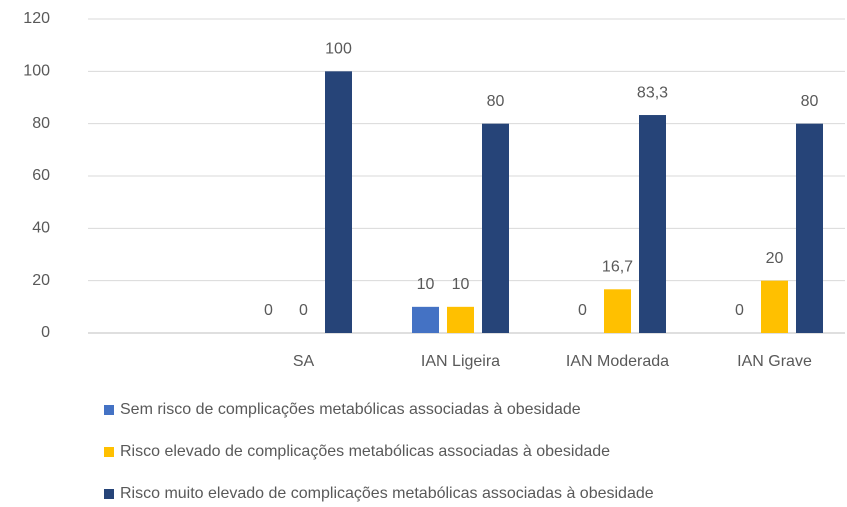 This screenshot has width=847, height=507. Describe the element at coordinates (41, 228) in the screenshot. I see `y-tick-label: 40` at that location.